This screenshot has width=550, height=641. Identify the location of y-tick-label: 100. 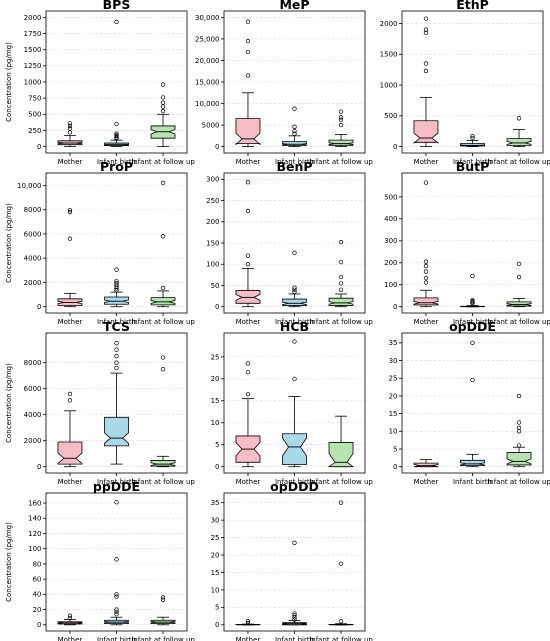
(390, 285).